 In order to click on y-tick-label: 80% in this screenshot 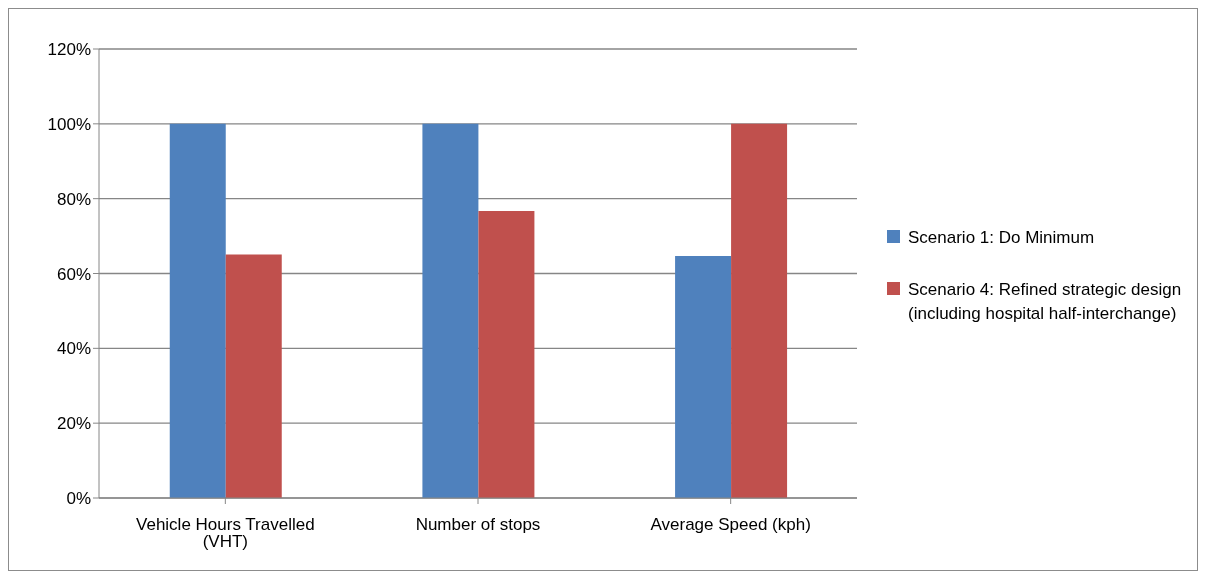, I will do `click(73, 199)`.